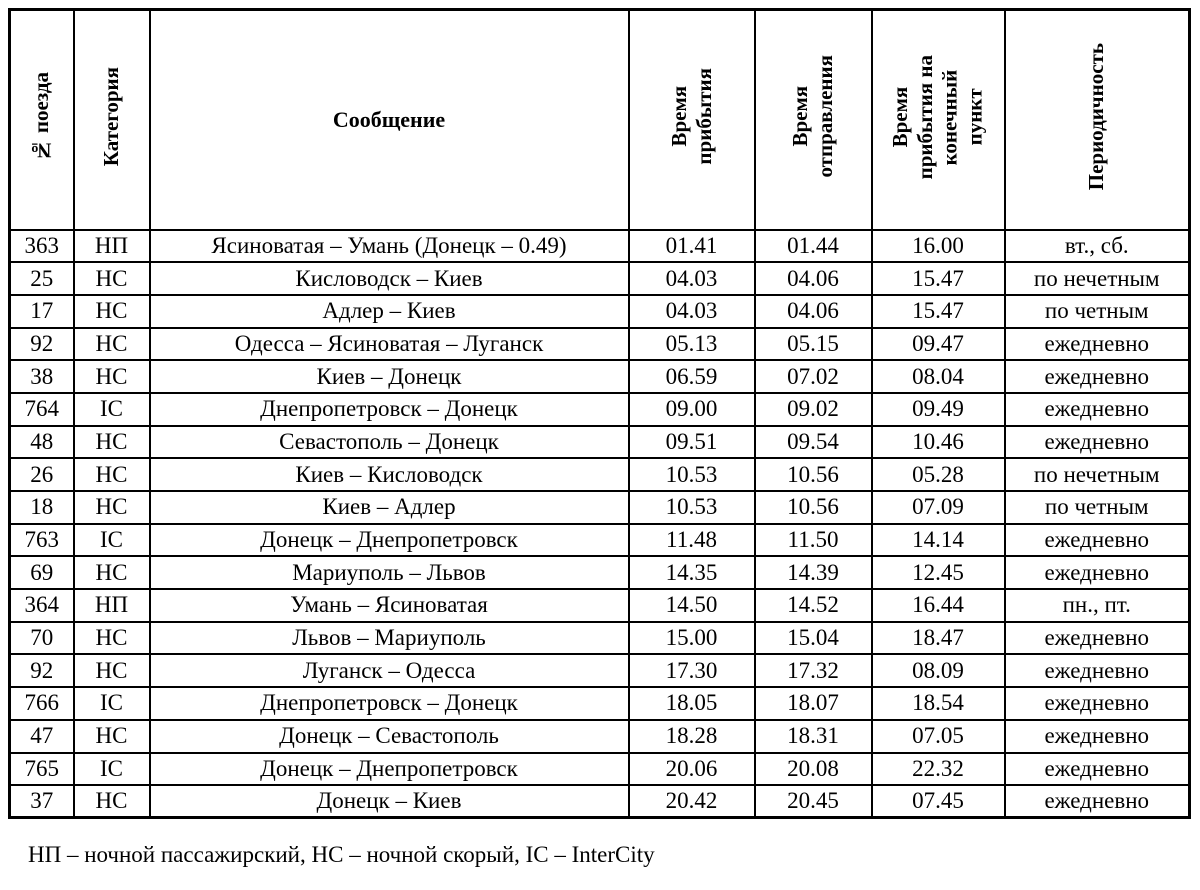 This screenshot has height=890, width=1200. Describe the element at coordinates (938, 540) in the screenshot. I see `cell-final-arrival-time: 14.14` at that location.